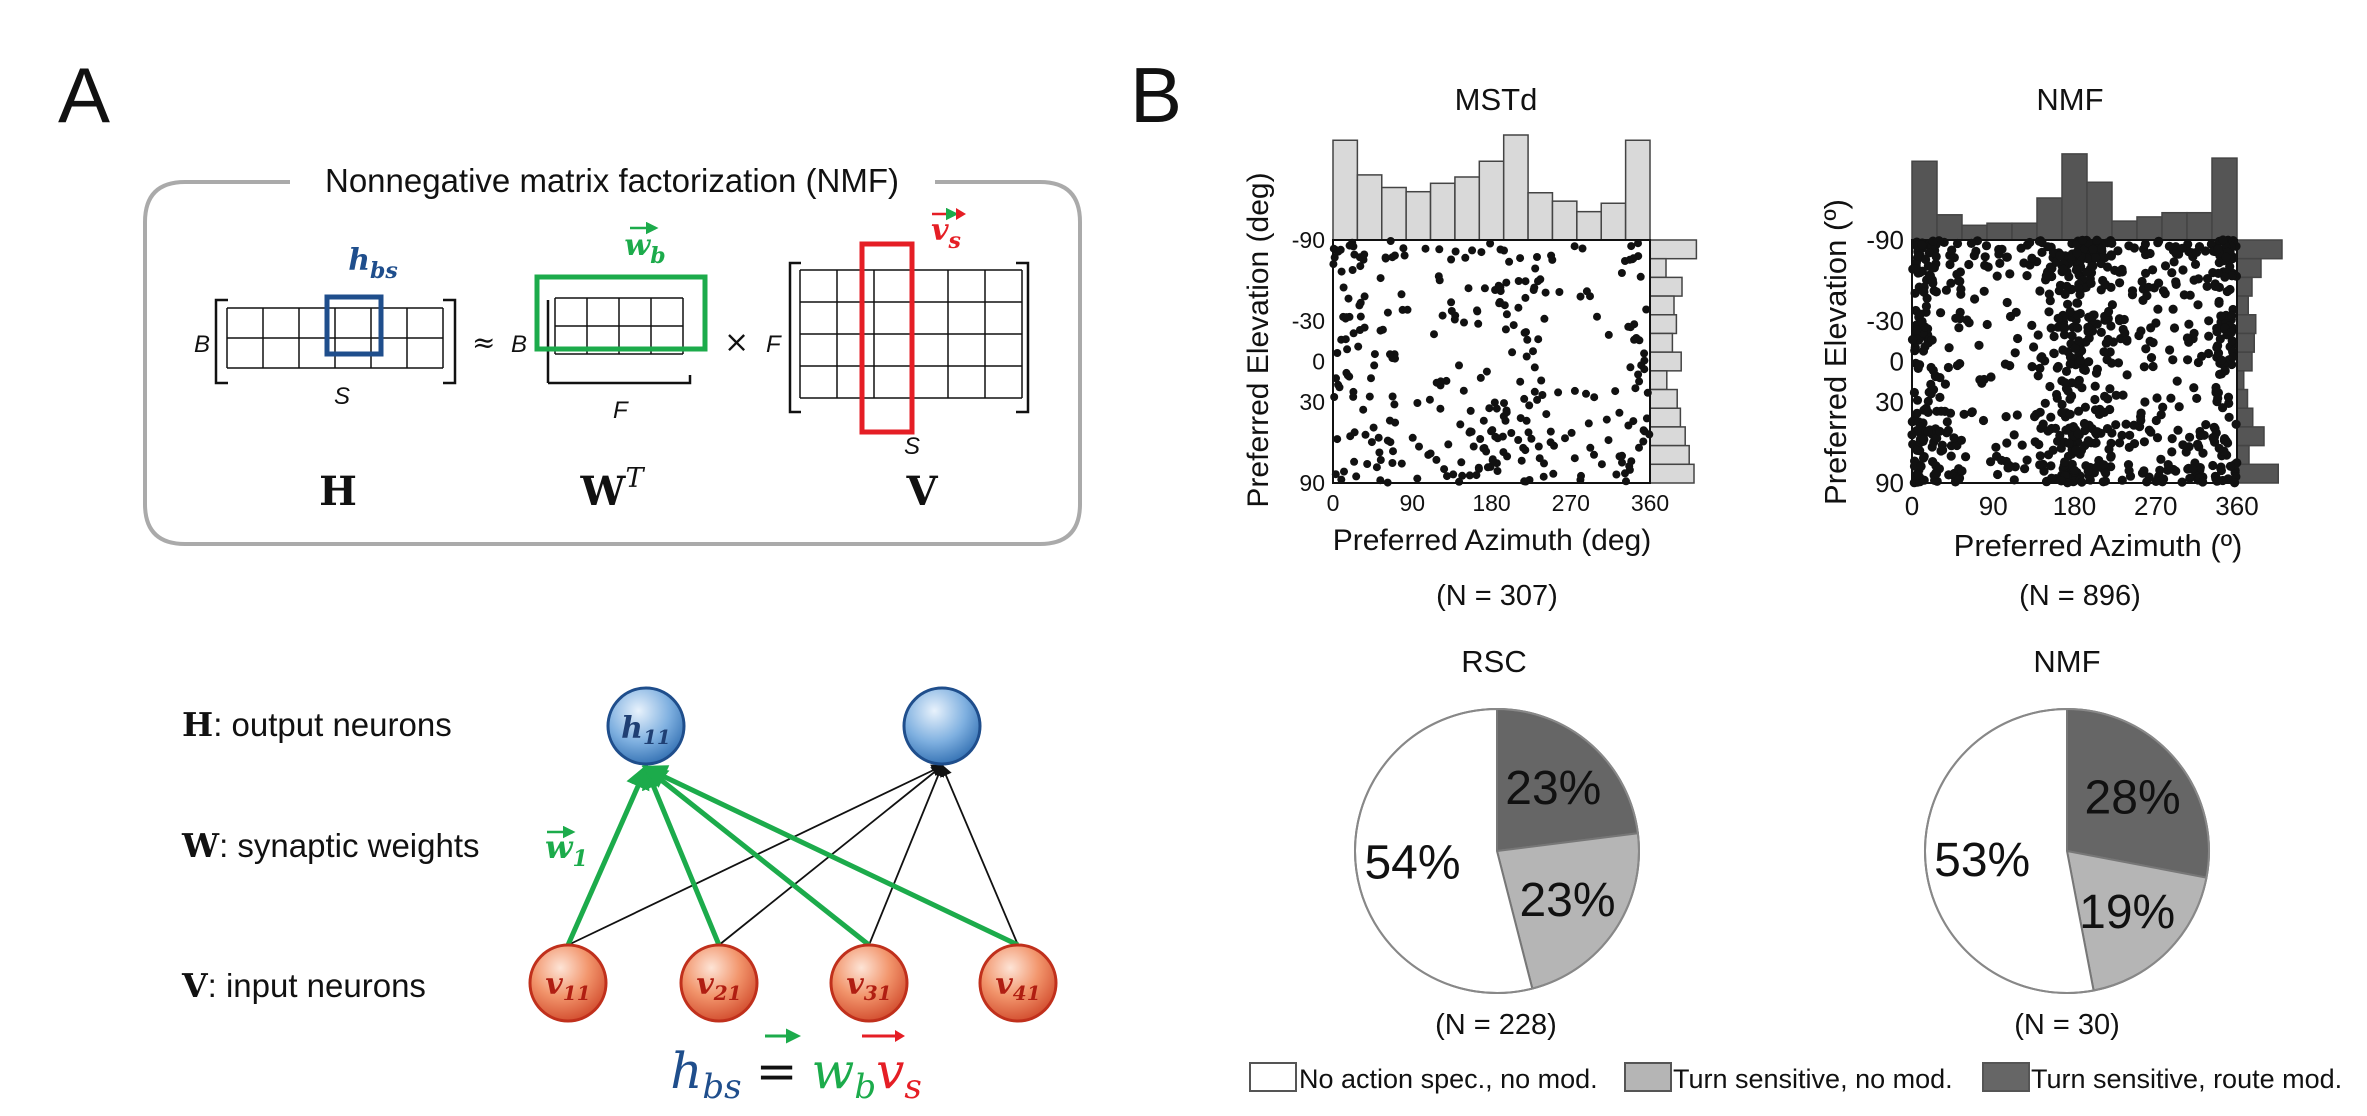 The image size is (2367, 1116). Describe the element at coordinates (2067, 851) in the screenshot. I see `pie-outline` at that location.